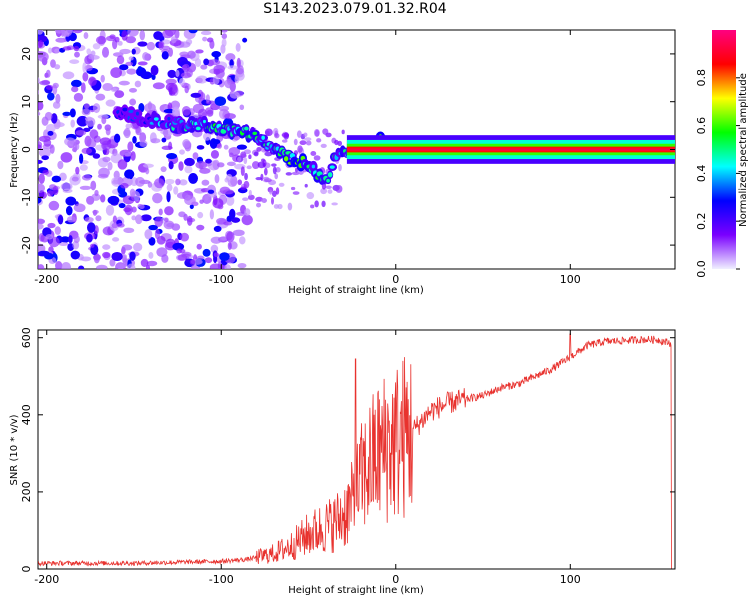 The width and height of the screenshot is (750, 600). What do you see at coordinates (743, 150) in the screenshot?
I see `colorbar-label: Normalized spectral amplitude` at bounding box center [743, 150].